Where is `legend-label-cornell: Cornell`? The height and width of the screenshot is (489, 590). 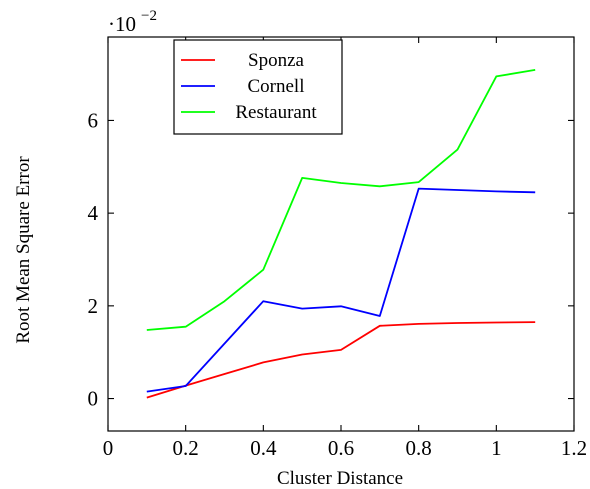
legend-label-cornell: Cornell is located at coordinates (276, 86).